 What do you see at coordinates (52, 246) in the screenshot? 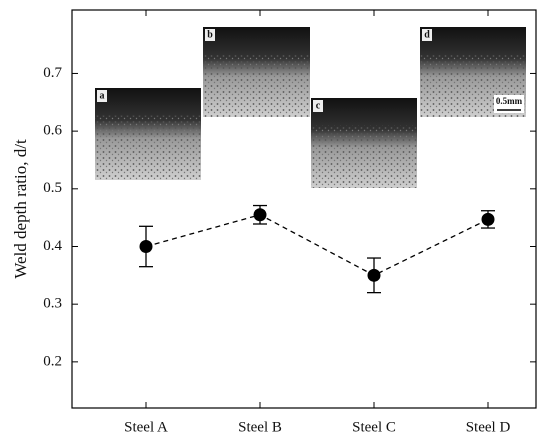
I see `y-tick-label: 0.4` at bounding box center [52, 246].